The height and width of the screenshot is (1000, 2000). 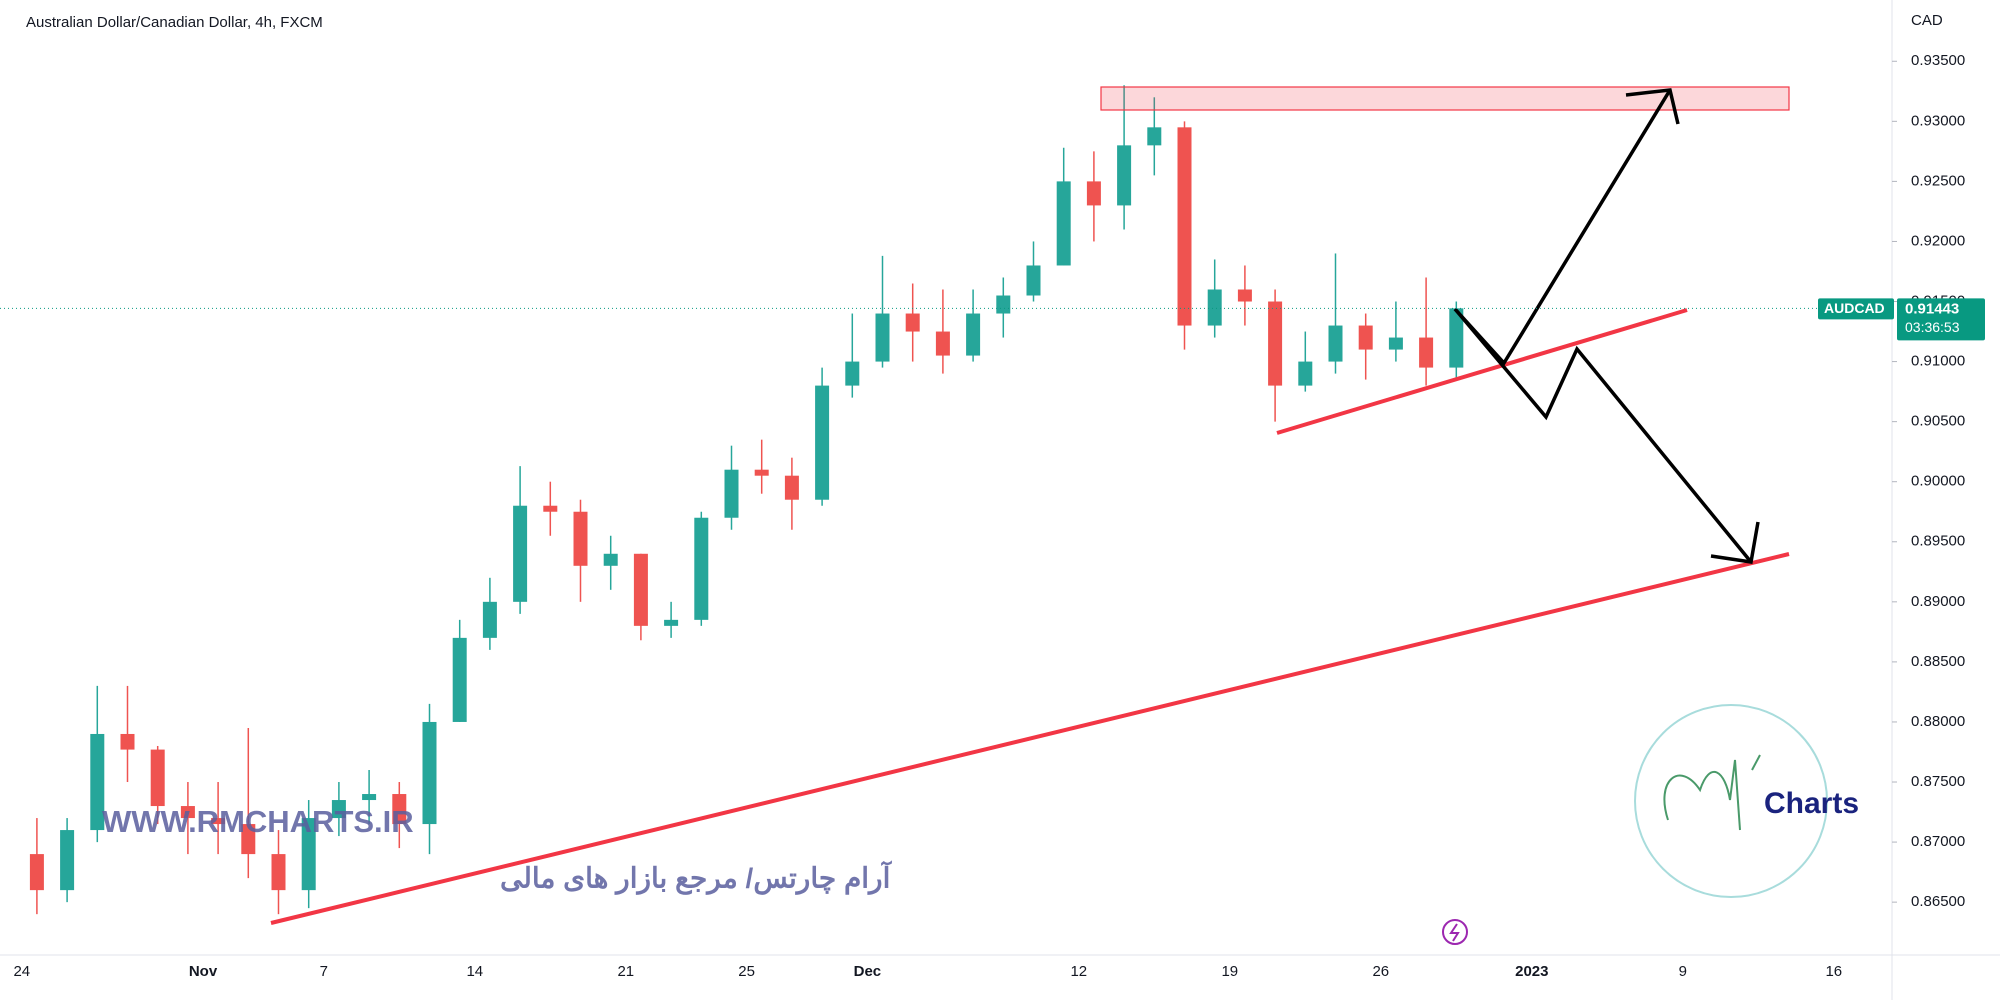 What do you see at coordinates (1380, 971) in the screenshot?
I see `x-tick-label: 26` at bounding box center [1380, 971].